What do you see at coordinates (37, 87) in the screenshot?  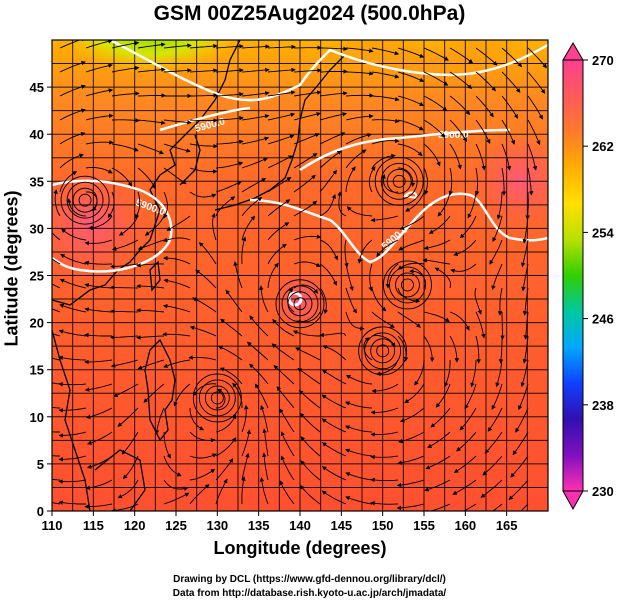 I see `y-tick-label: 45` at bounding box center [37, 87].